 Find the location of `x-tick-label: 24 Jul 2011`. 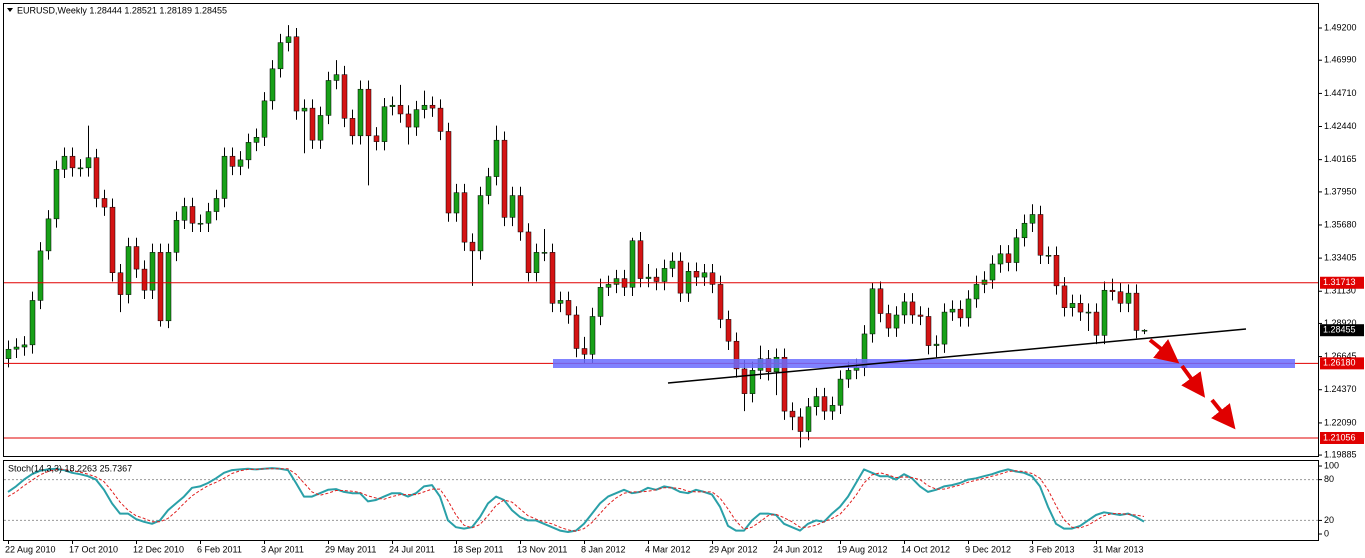

x-tick-label: 24 Jul 2011 is located at coordinates (412, 549).